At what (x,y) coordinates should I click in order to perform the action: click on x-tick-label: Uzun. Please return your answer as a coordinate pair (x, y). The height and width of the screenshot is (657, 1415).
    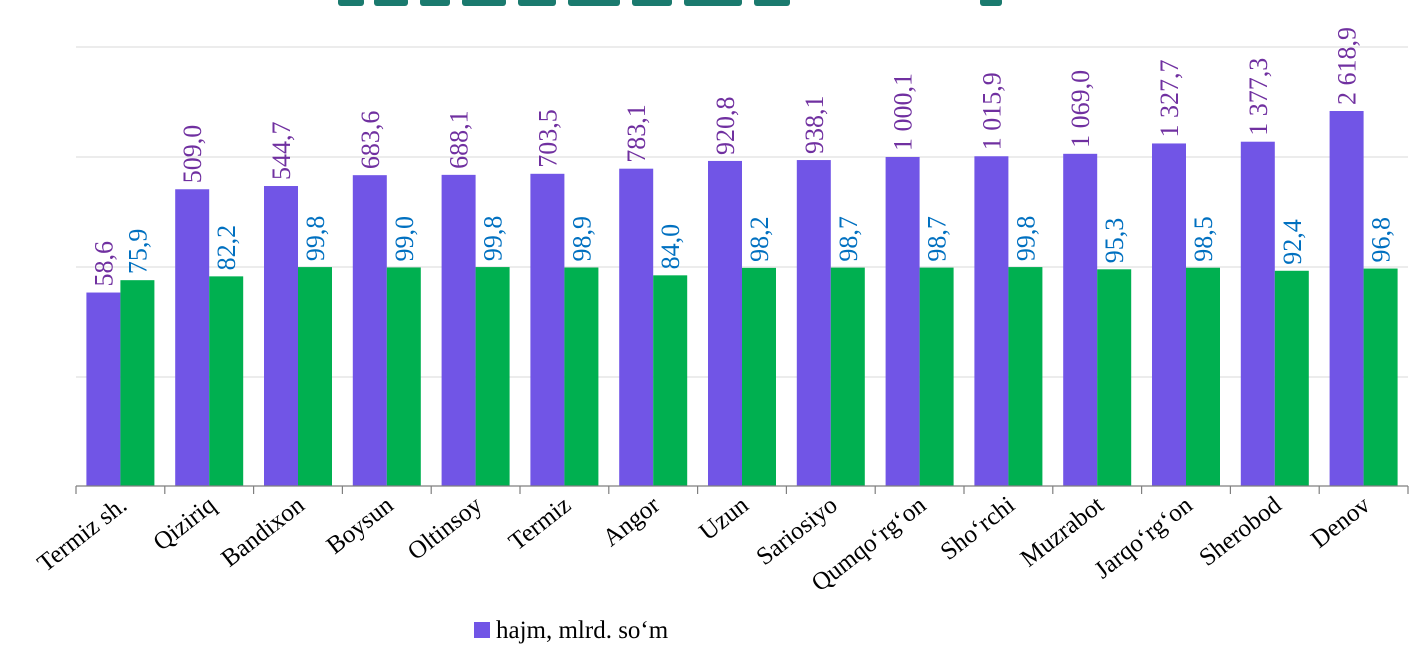
    Looking at the image, I should click on (724, 518).